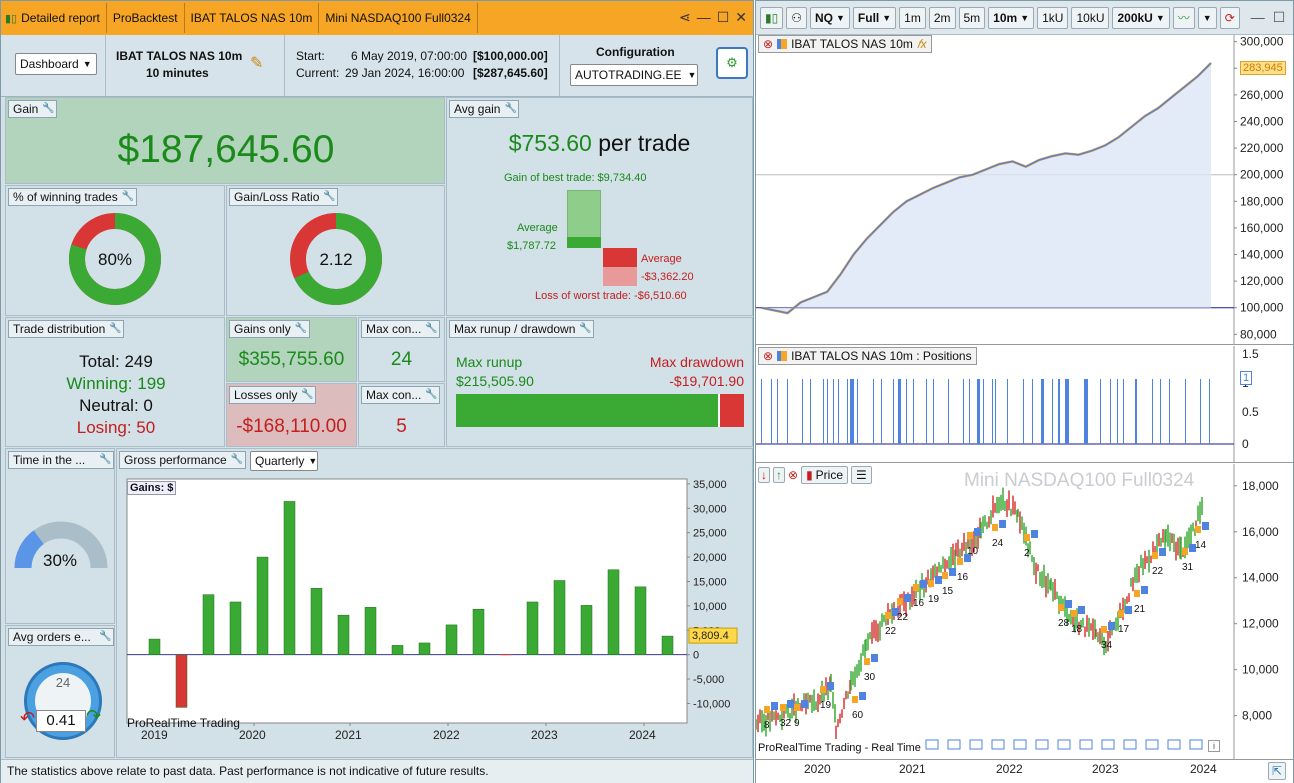 The width and height of the screenshot is (1294, 783). I want to click on trade-label: 30, so click(870, 677).